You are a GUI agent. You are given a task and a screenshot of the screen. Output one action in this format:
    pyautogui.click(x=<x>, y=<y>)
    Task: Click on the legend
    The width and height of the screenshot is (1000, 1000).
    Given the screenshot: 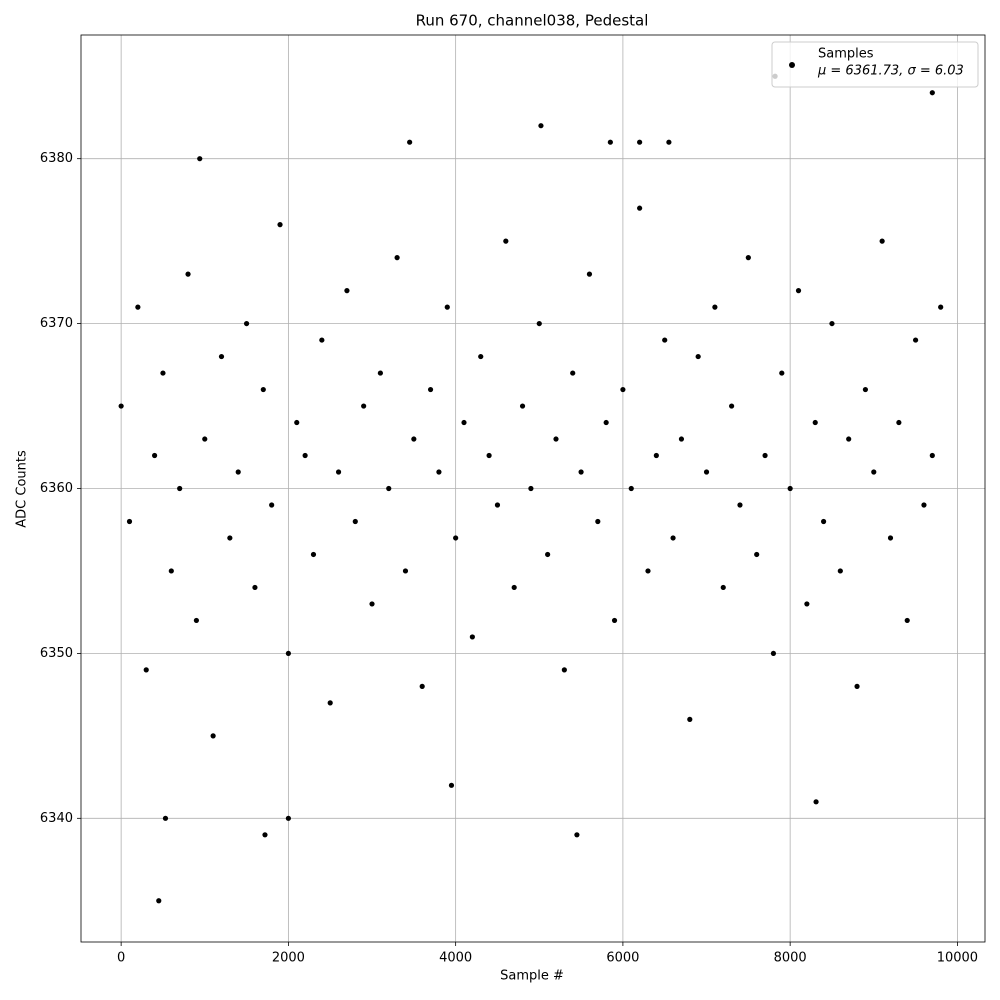 What is the action you would take?
    pyautogui.click(x=875, y=64)
    